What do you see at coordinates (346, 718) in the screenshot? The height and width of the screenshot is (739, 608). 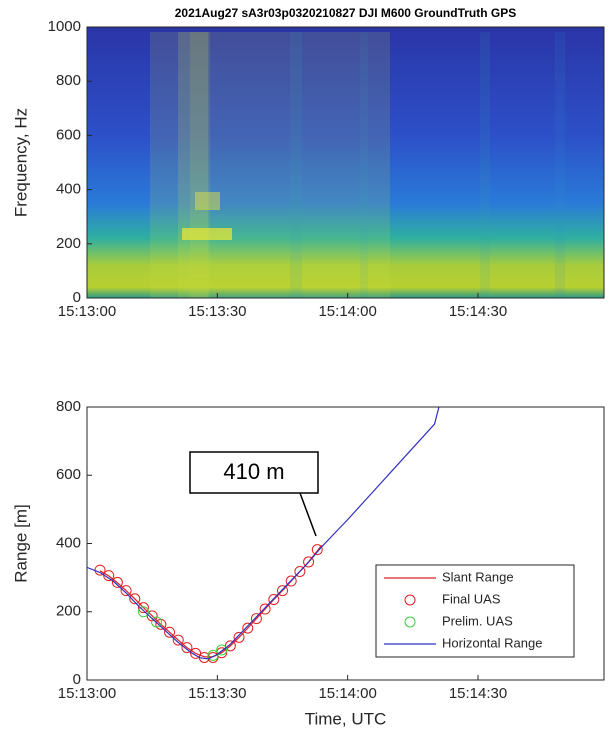 I see `x-axis-label: Time, UTC` at bounding box center [346, 718].